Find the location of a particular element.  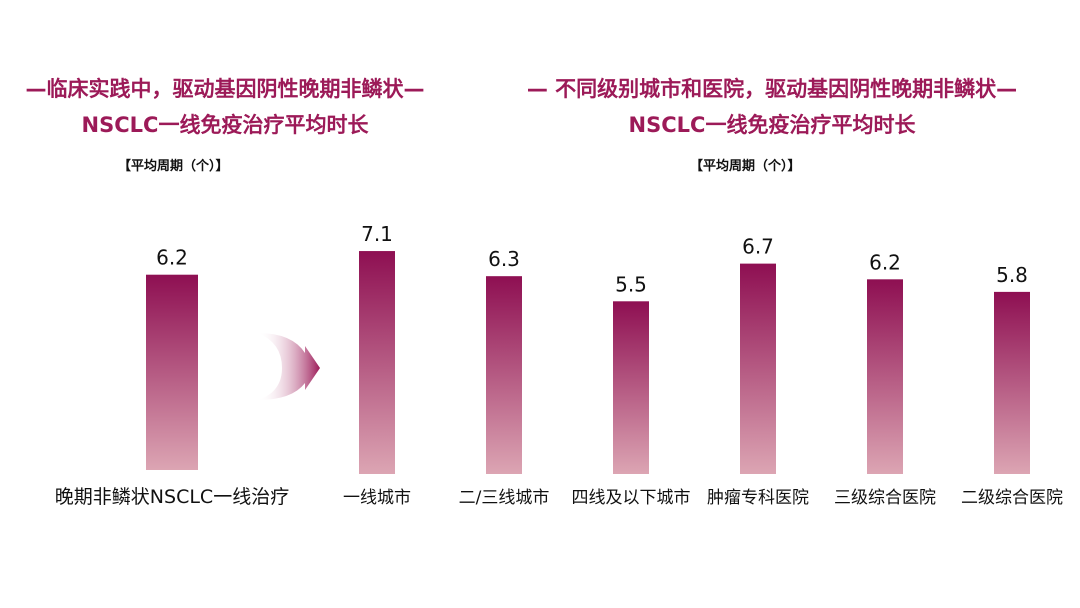

category-label: 肿瘤专科医院 is located at coordinates (758, 498).